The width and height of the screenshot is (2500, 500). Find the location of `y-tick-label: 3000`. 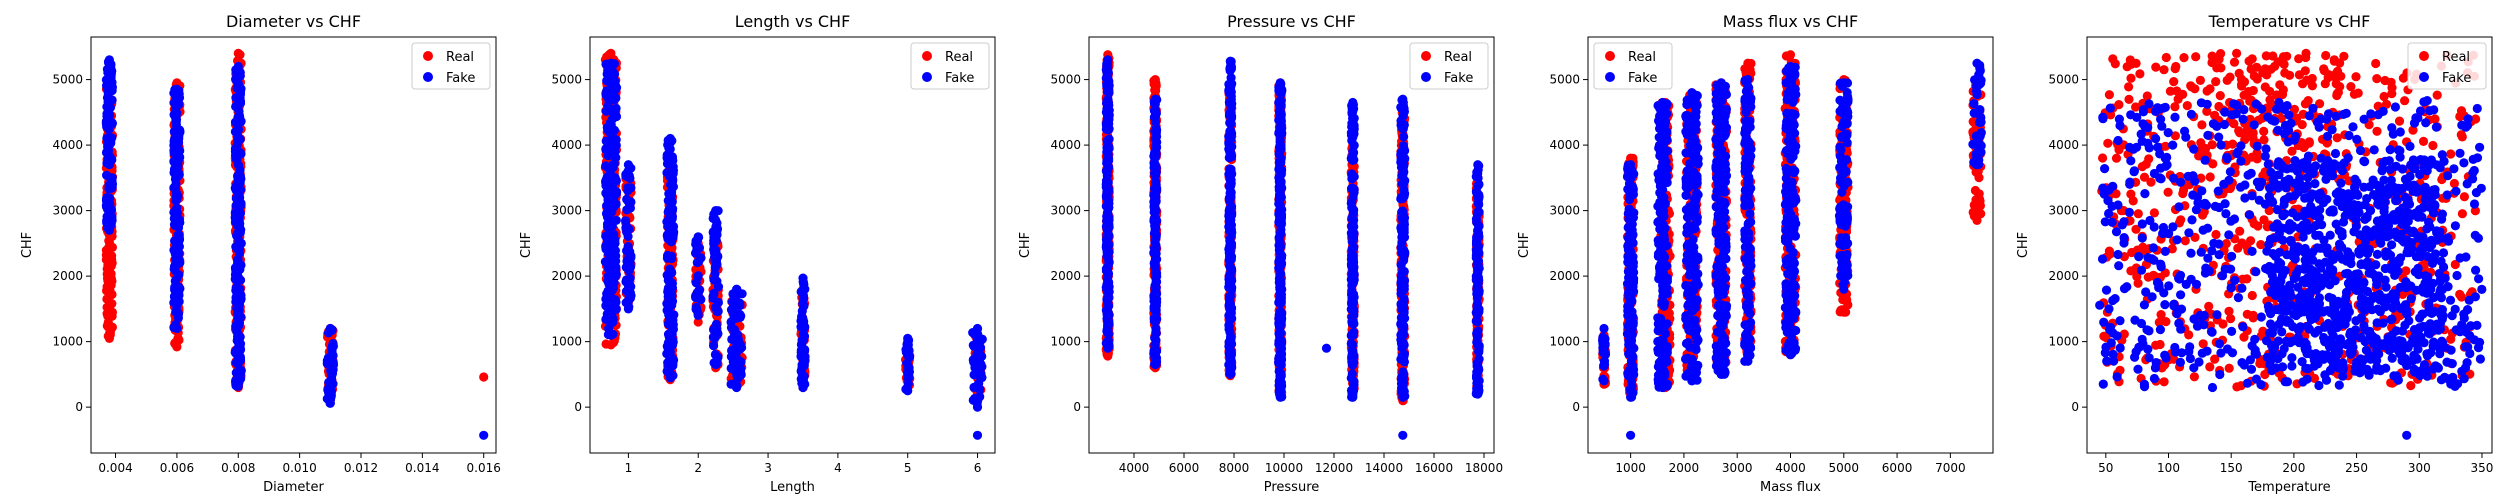

y-tick-label: 3000 is located at coordinates (1065, 211).